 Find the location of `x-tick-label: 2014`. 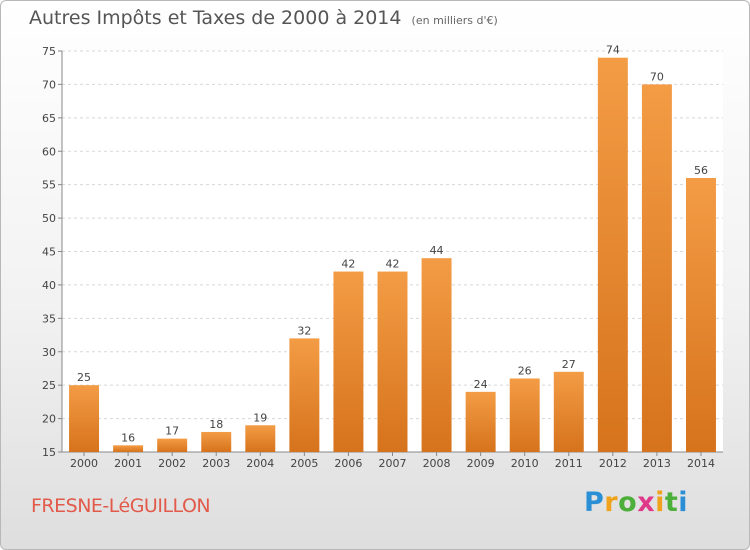

x-tick-label: 2014 is located at coordinates (701, 463).